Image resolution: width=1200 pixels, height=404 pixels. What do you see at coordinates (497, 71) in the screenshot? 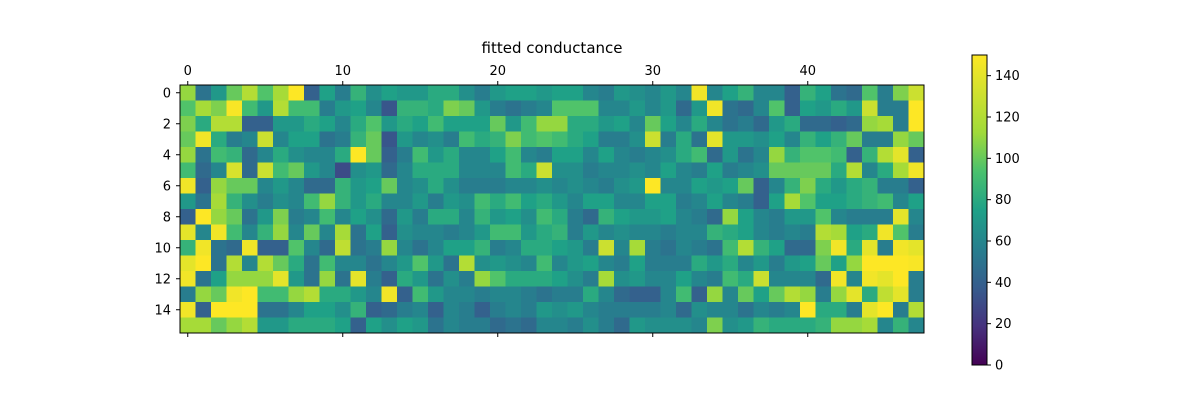
I see `x-tick-label: 20` at bounding box center [497, 71].